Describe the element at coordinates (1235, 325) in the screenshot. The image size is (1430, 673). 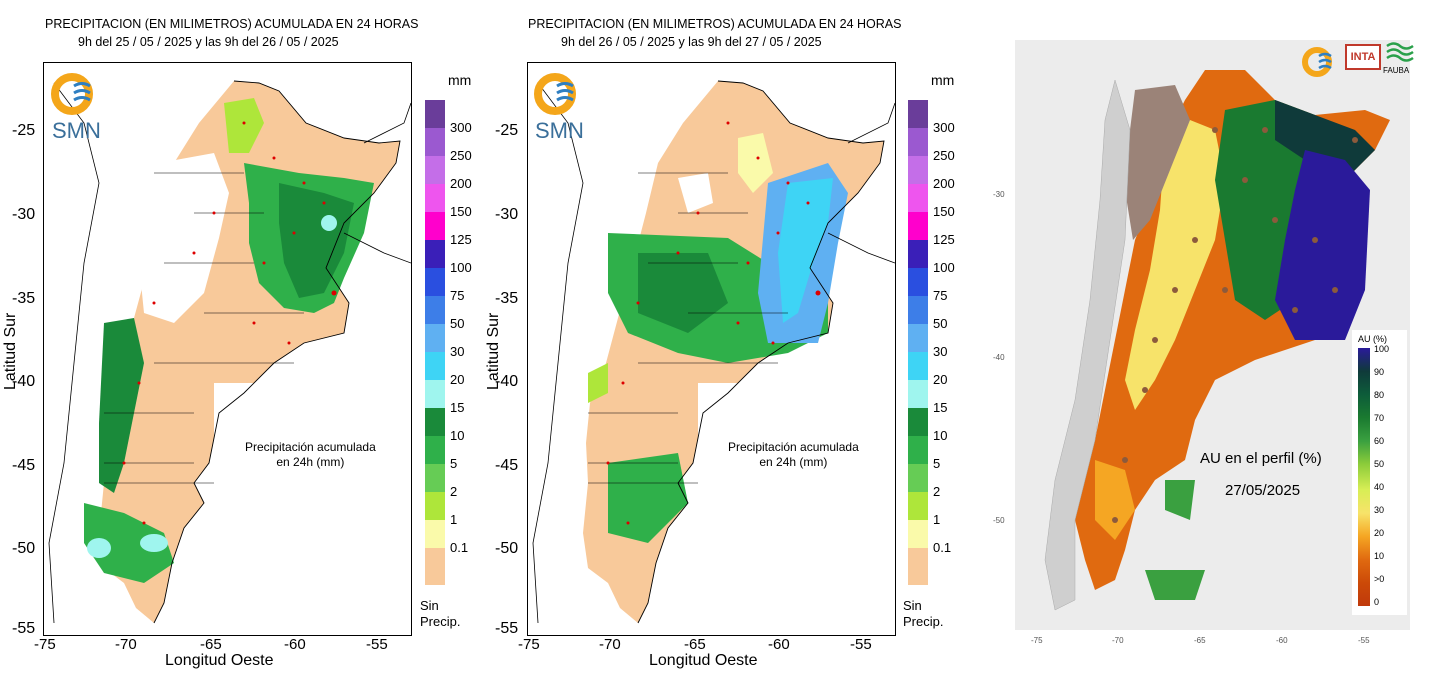
I see `station-points` at that location.